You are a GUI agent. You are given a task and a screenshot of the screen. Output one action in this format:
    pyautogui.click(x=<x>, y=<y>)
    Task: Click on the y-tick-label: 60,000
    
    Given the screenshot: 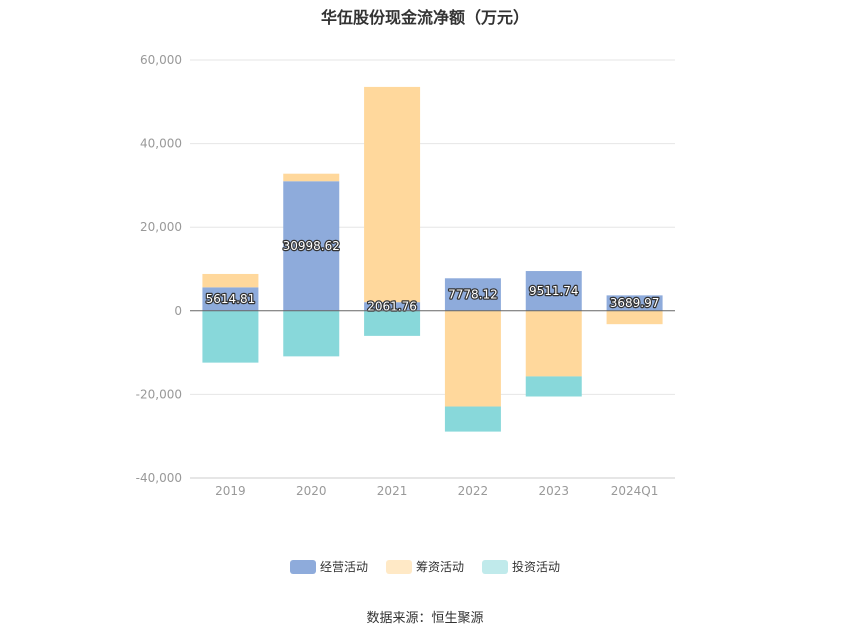 What is the action you would take?
    pyautogui.click(x=161, y=60)
    